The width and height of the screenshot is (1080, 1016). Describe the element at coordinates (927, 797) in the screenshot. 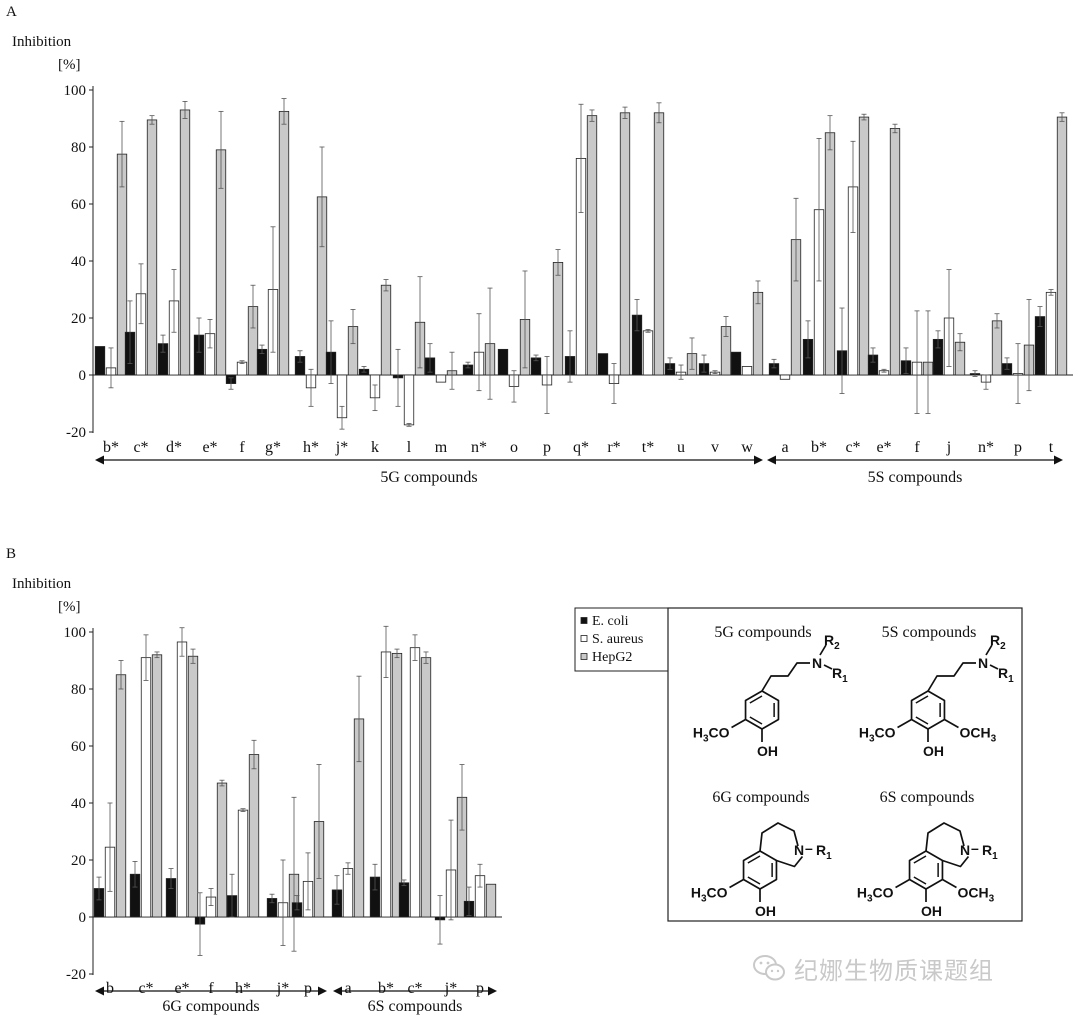

I see `structure-title: 6S compounds` at that location.